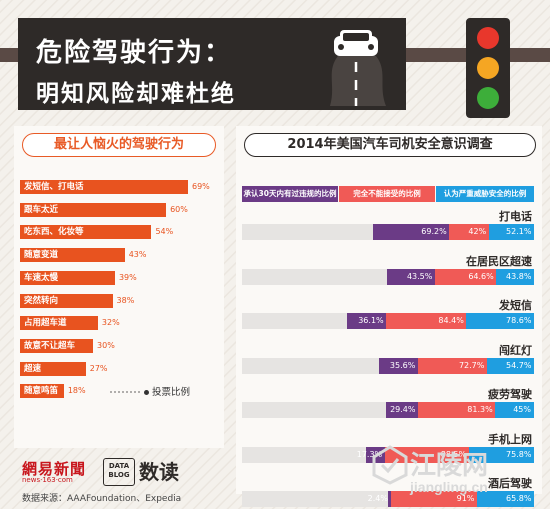 Image resolution: width=550 pixels, height=509 pixels. I want to click on annoying-bar-row: 跟车太近 60%, so click(107, 209).